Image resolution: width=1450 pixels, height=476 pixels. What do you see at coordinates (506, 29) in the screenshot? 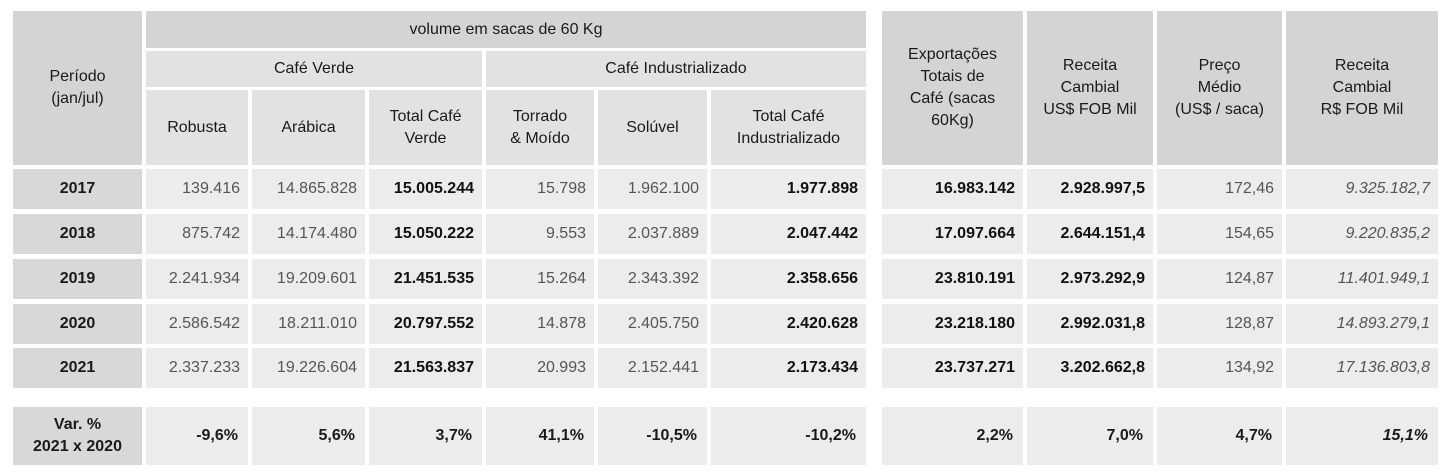
I see `header-volume: volume em sacas de 60 Kg` at bounding box center [506, 29].